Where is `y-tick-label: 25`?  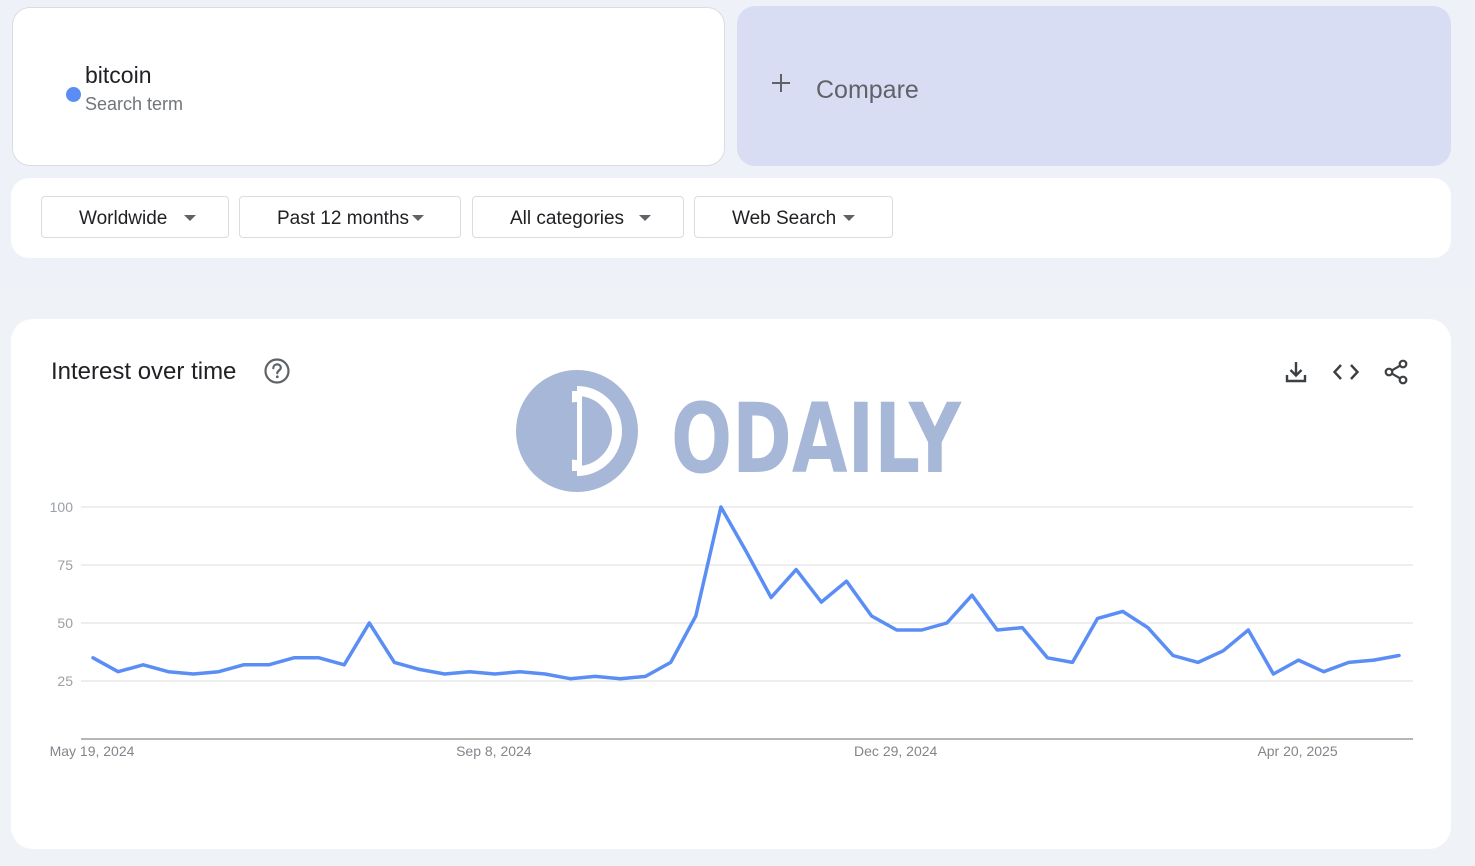
y-tick-label: 25 is located at coordinates (65, 681).